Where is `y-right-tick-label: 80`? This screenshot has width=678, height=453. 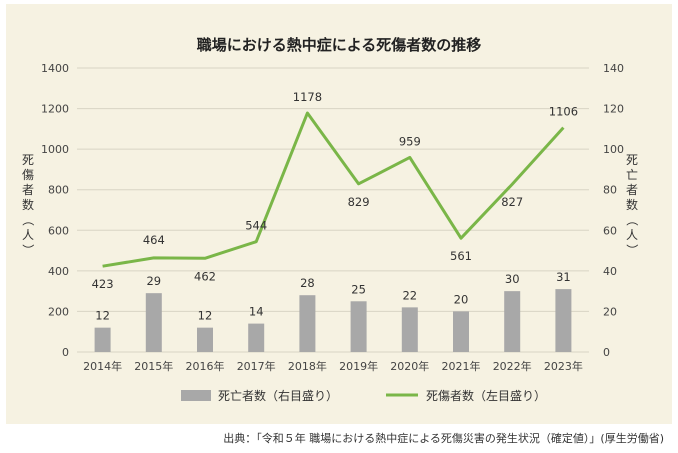
y-right-tick-label: 80 is located at coordinates (610, 190).